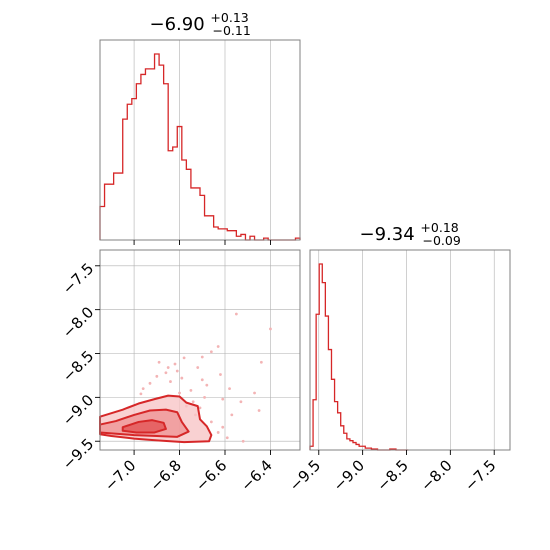 This screenshot has height=550, width=550. What do you see at coordinates (436, 475) in the screenshot?
I see `x-tick-label: −8.0` at bounding box center [436, 475].